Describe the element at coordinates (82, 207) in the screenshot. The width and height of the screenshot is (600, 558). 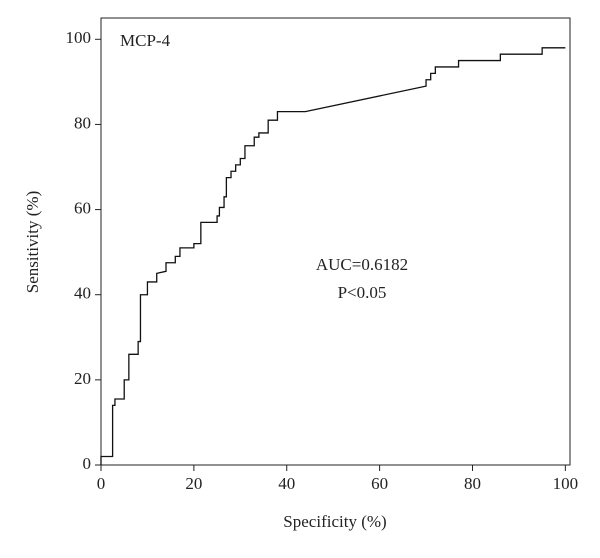
I see `y-tick-label: 60` at that location.